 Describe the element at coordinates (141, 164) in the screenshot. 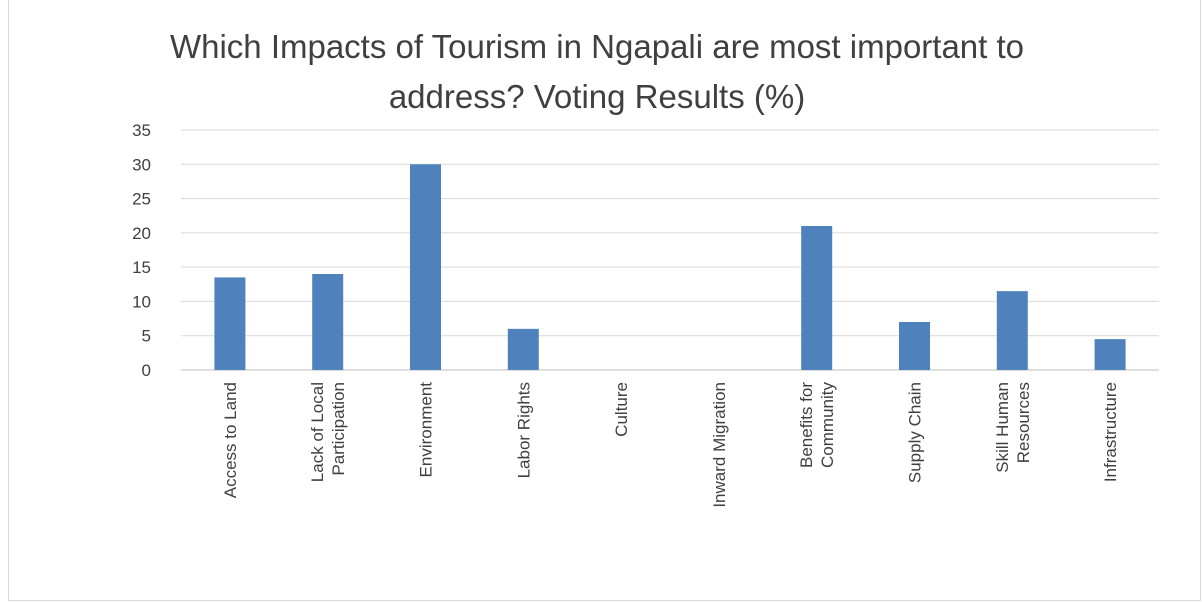

I see `y-tick-label: 30` at that location.